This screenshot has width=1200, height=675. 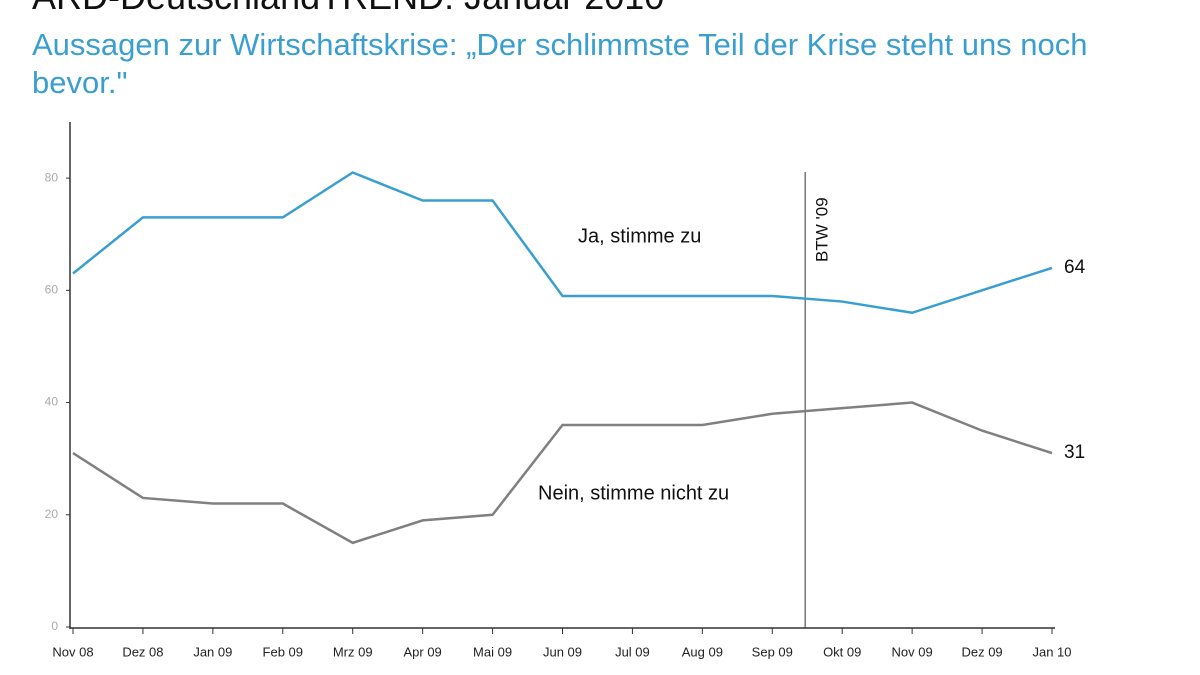 I want to click on x-tick-label: Jan 10, so click(x=1051, y=651).